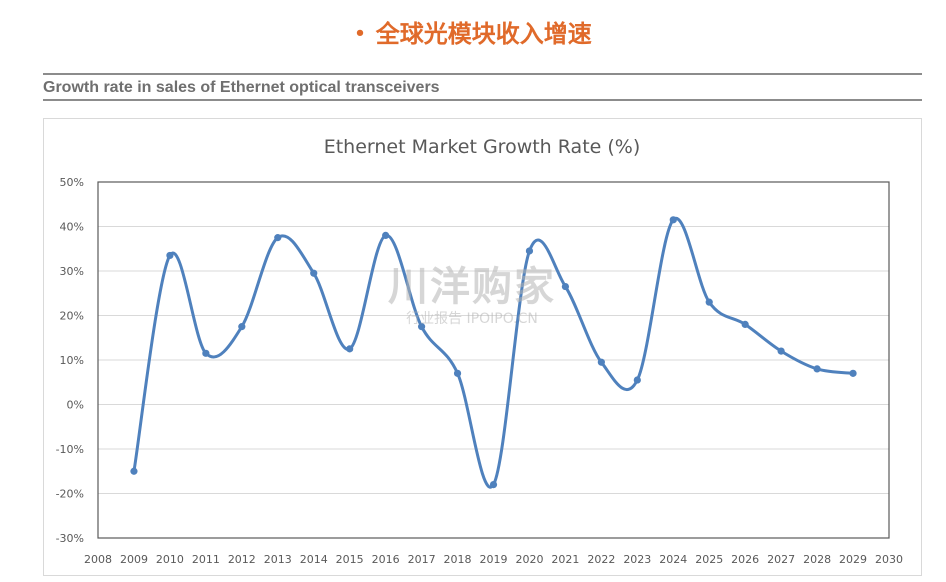  What do you see at coordinates (601, 559) in the screenshot?
I see `x-tick-label: 2022` at bounding box center [601, 559].